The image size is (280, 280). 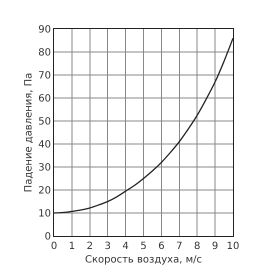 I want to click on x-tick-label: 10, so click(x=233, y=246).